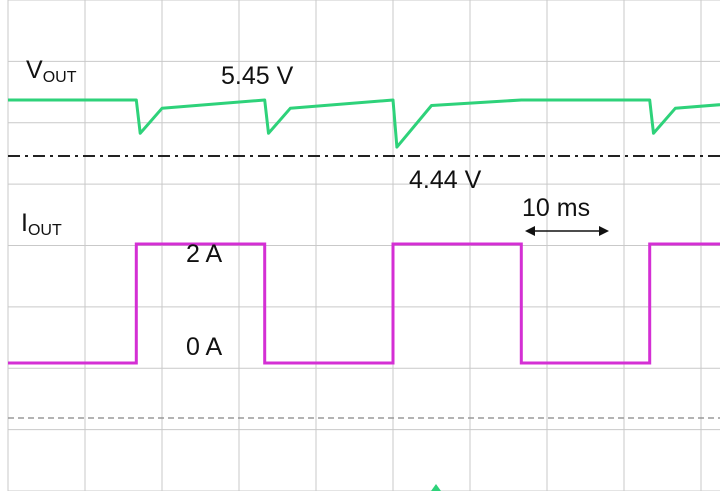 This screenshot has width=720, height=491. What do you see at coordinates (41, 224) in the screenshot?
I see `iout-label: IOUT` at bounding box center [41, 224].